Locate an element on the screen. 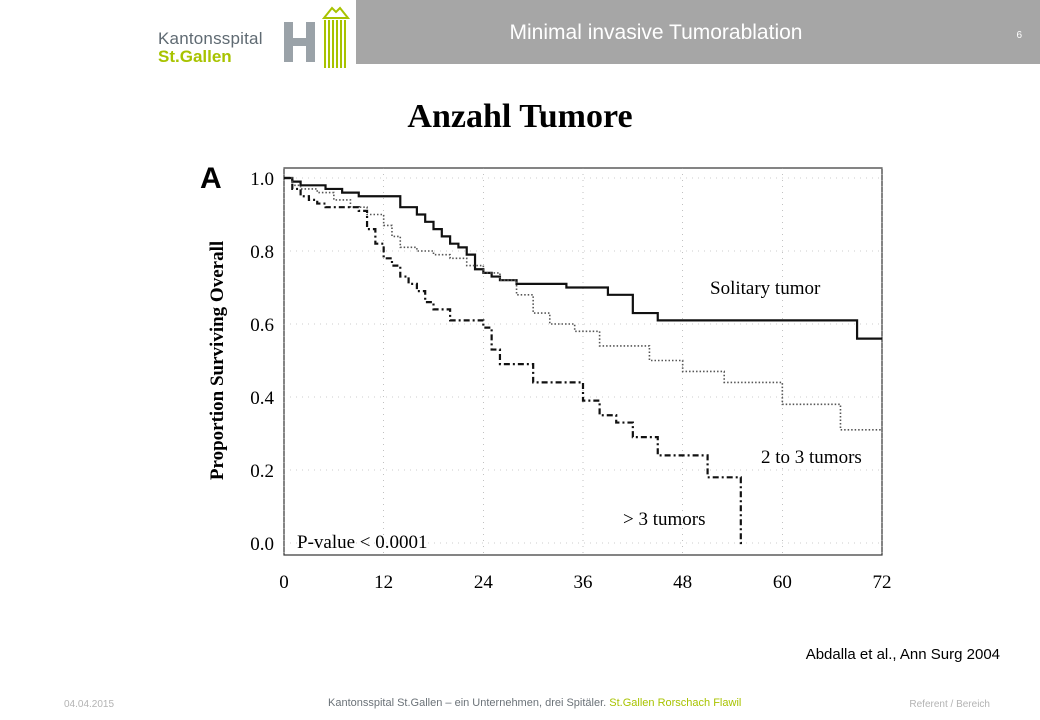 The image size is (1040, 720). citation: Abdalla et al., Ann Surg 2004 is located at coordinates (902, 654).